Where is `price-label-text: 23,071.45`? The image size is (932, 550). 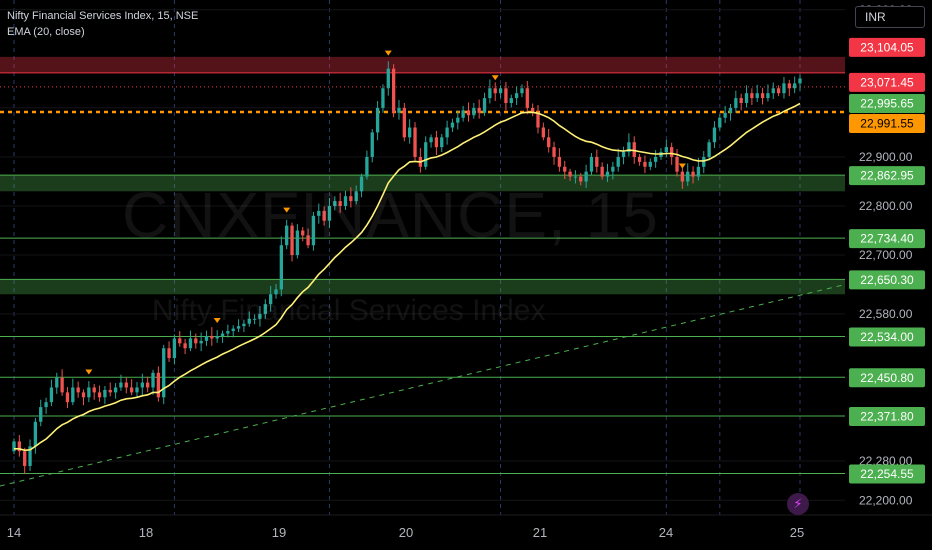 price-label-text: 23,071.45 is located at coordinates (887, 82).